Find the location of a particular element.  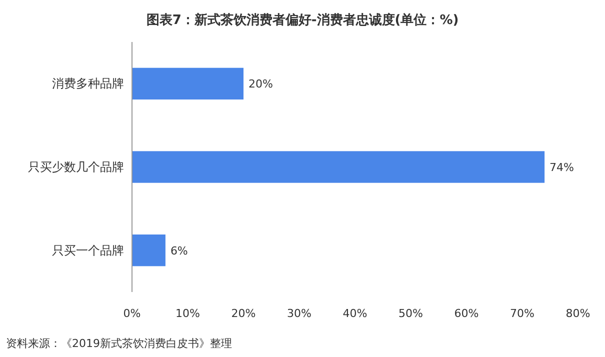

chart-title: 图表7：新式茶饮消费者偏好-消费者忠诚度(单位：%) is located at coordinates (302, 20).